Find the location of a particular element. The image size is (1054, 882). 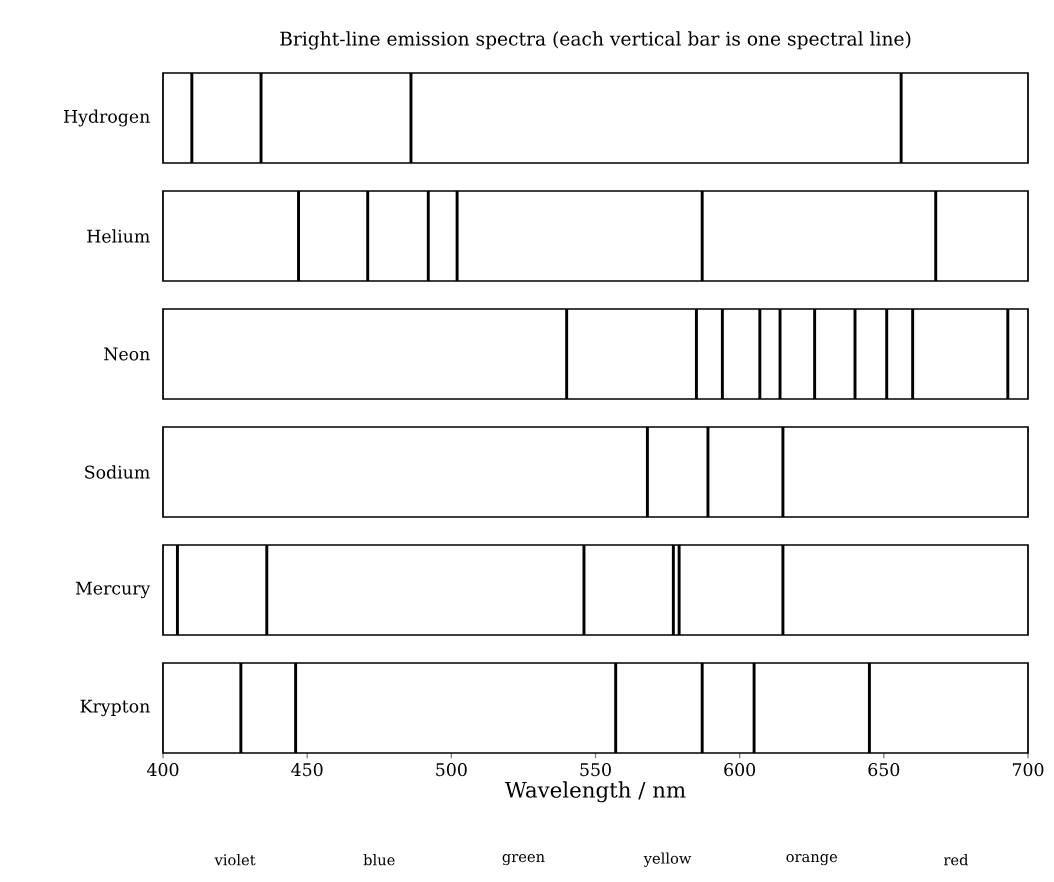

x-axis-title: Wavelength / nm is located at coordinates (595, 792).